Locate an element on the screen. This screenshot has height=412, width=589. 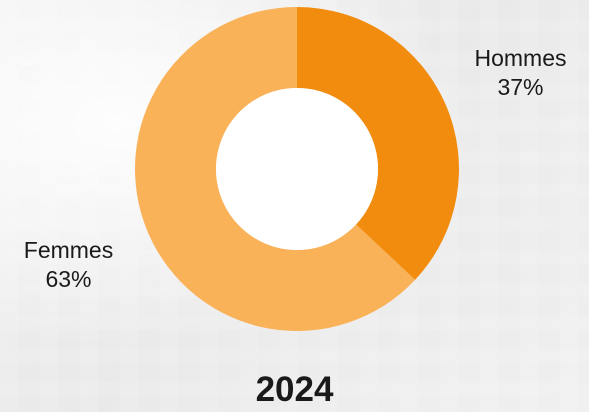
slice-value-hommes: 37% is located at coordinates (520, 87).